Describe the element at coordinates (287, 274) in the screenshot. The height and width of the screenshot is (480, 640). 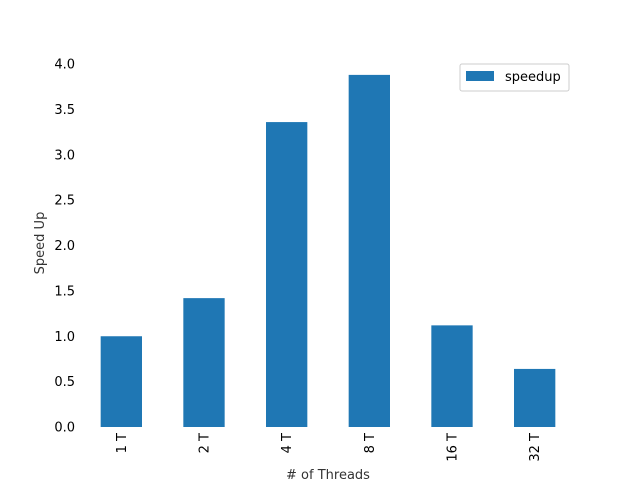
I see `bar-4t` at that location.